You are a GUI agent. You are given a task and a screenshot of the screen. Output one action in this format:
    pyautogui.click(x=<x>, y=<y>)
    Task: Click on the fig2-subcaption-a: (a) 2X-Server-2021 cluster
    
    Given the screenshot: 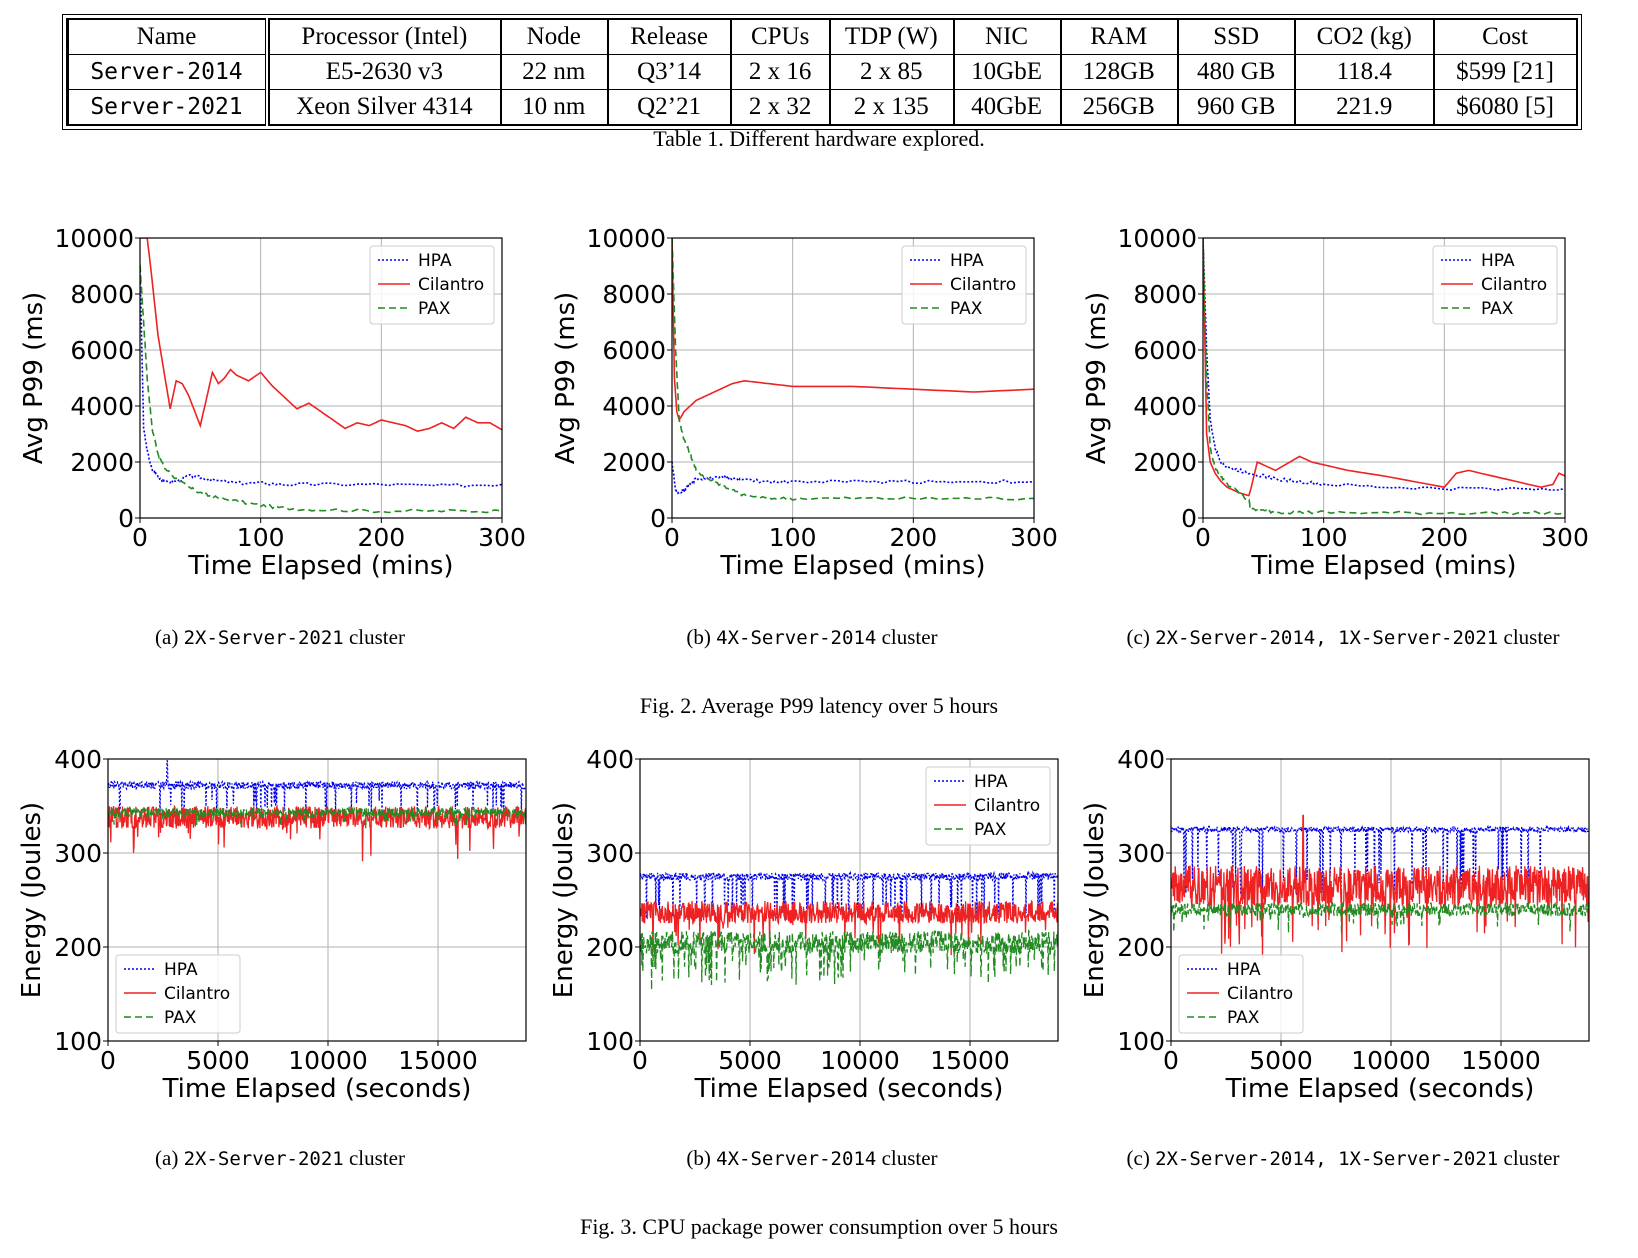 What is the action you would take?
    pyautogui.click(x=280, y=637)
    